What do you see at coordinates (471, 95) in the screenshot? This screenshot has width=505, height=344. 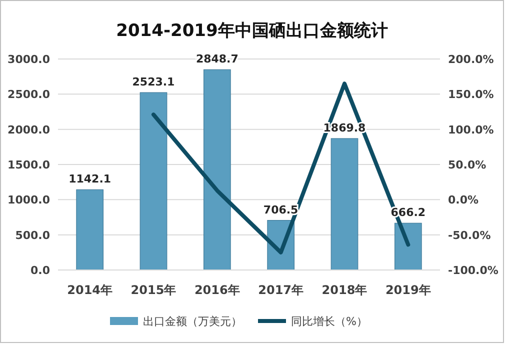 I see `y2-tick-label: 150.0%` at bounding box center [471, 95].